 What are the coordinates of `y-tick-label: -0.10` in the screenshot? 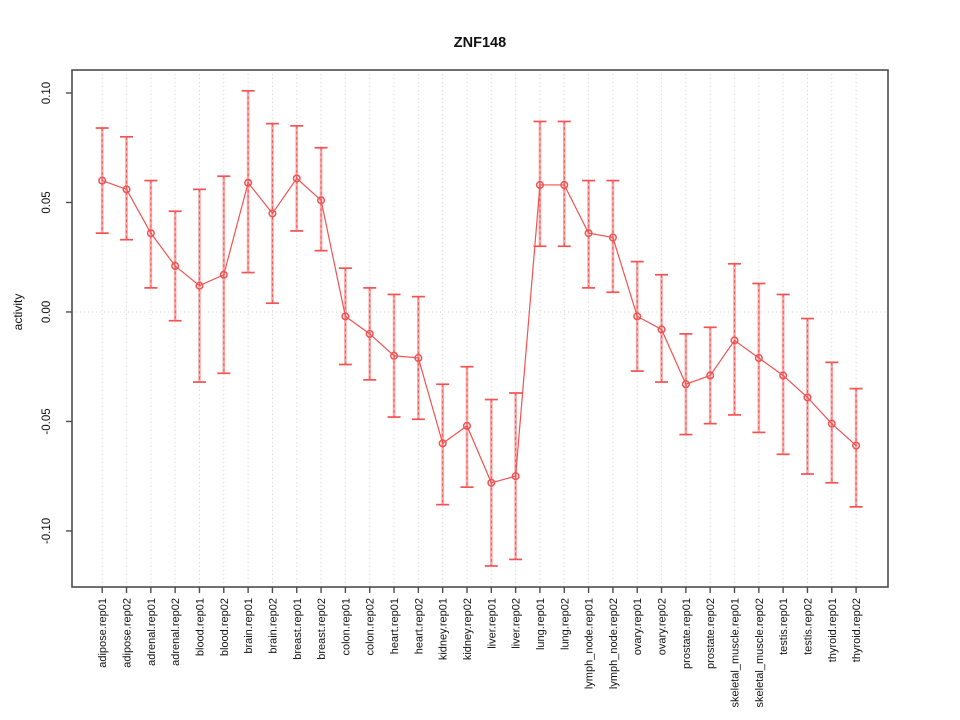 It's located at (47, 531).